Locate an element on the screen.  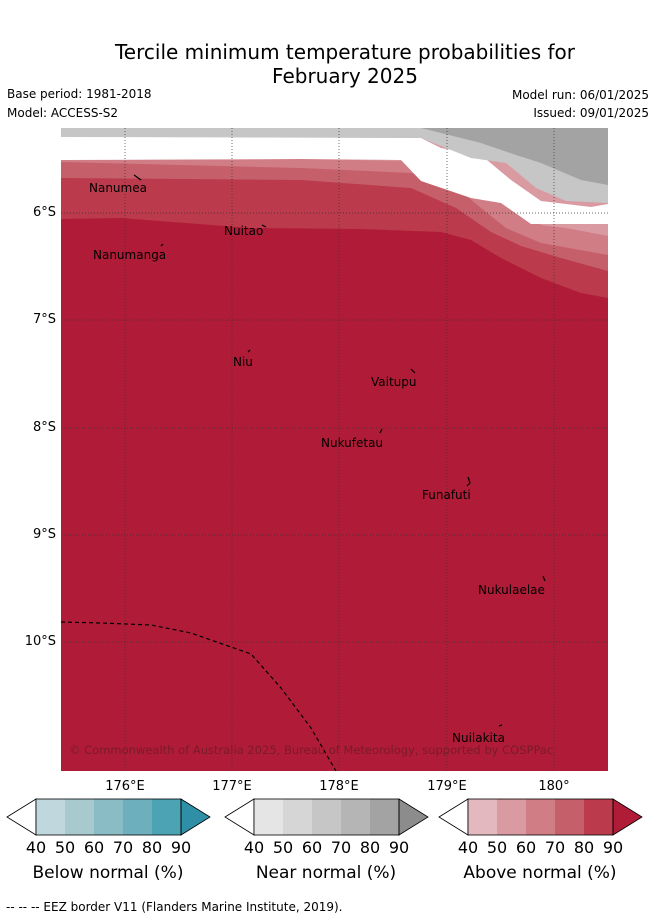
colorbar-near-normal is located at coordinates (326, 817).